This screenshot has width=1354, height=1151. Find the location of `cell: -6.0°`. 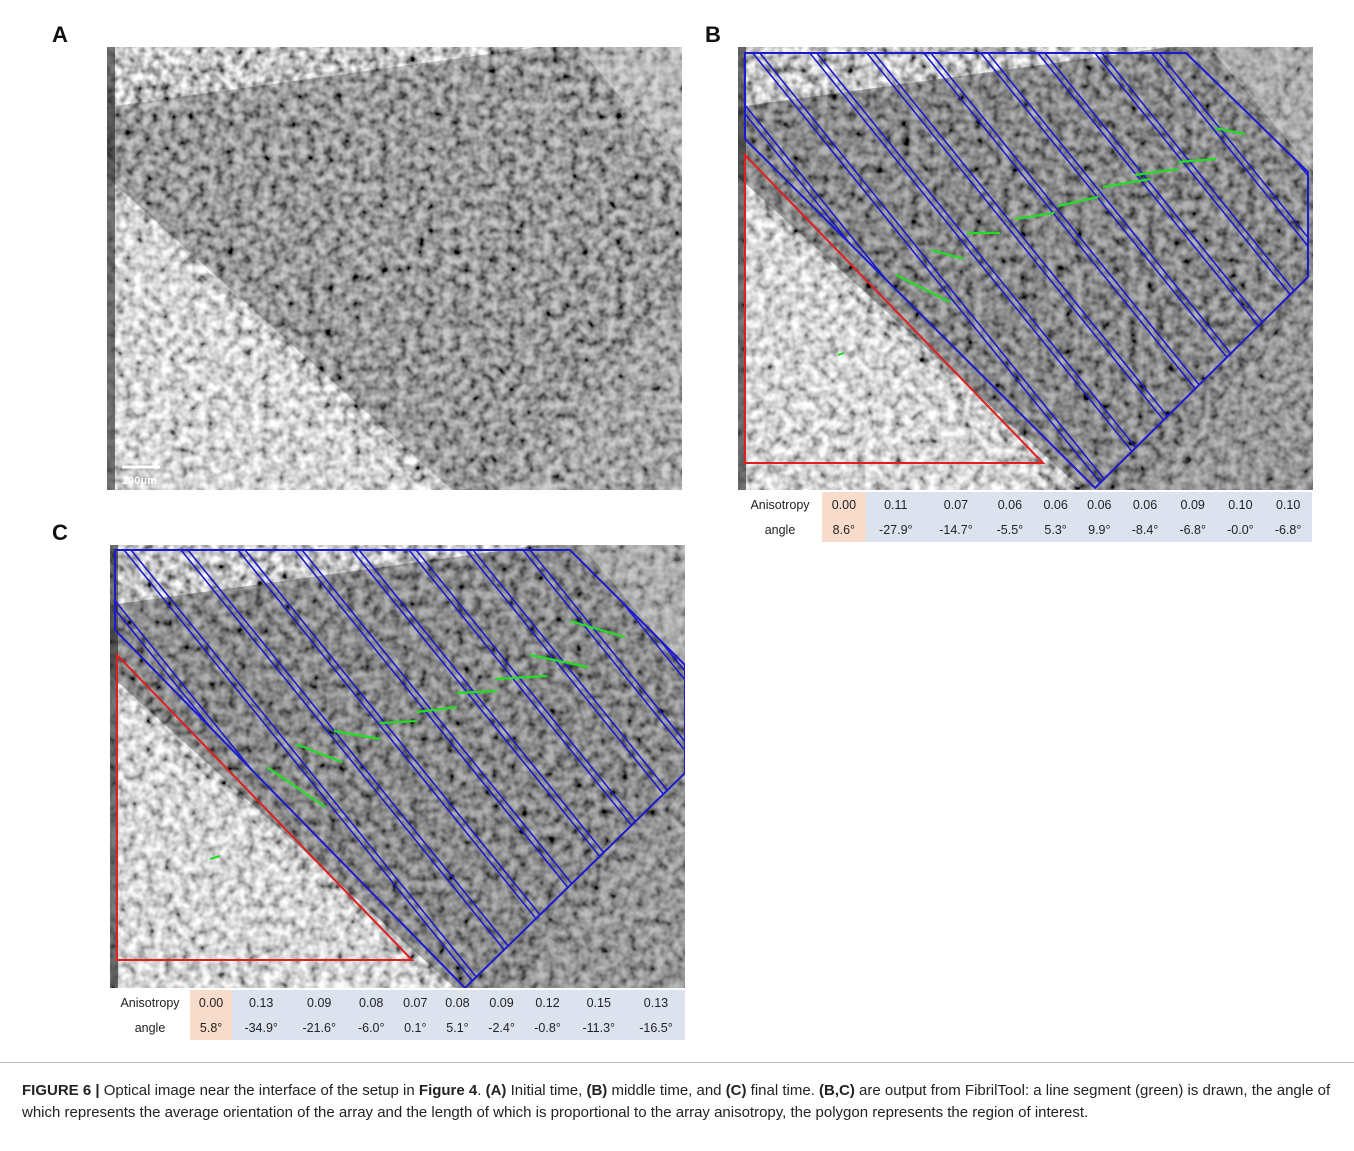

cell: -6.0° is located at coordinates (371, 1027).